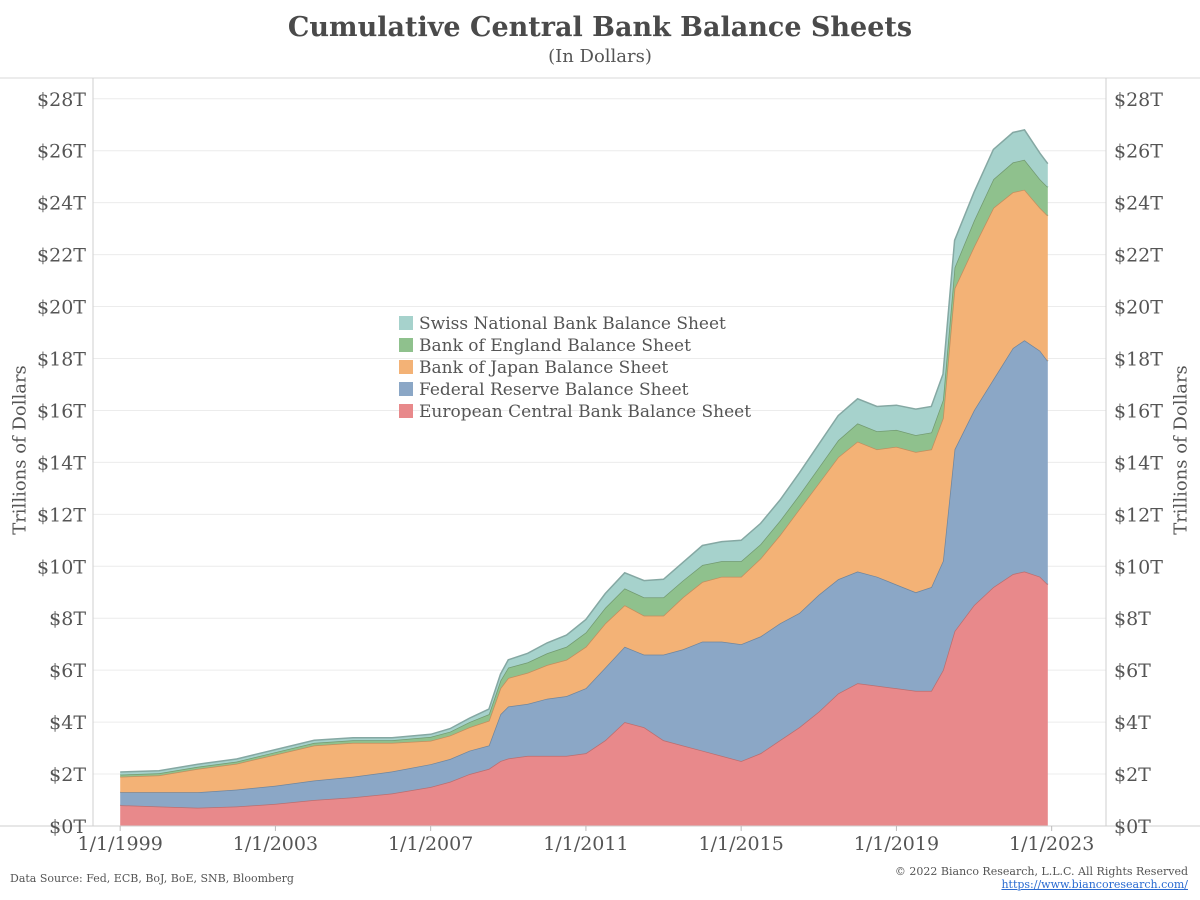 This screenshot has width=1200, height=900. Describe the element at coordinates (275, 844) in the screenshot. I see `x-tick-label: 1/1/2003` at that location.